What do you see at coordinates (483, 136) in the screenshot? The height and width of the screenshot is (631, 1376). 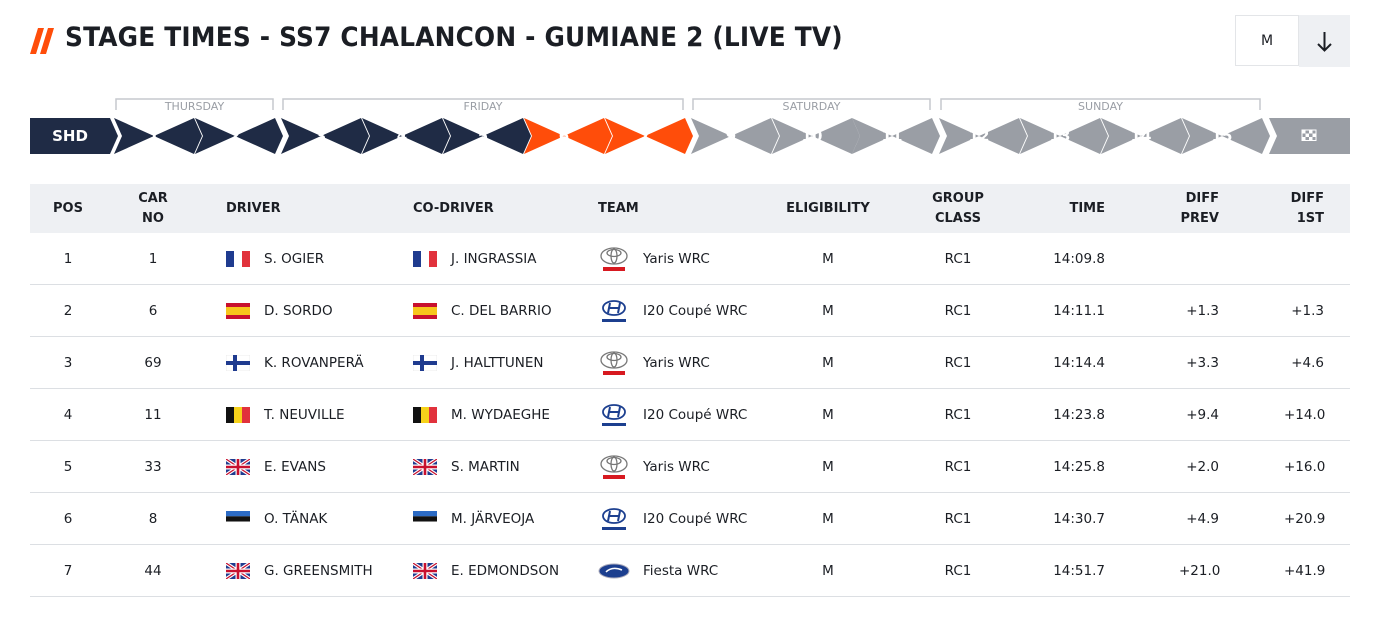 I see `stage-label: 5` at bounding box center [483, 136].